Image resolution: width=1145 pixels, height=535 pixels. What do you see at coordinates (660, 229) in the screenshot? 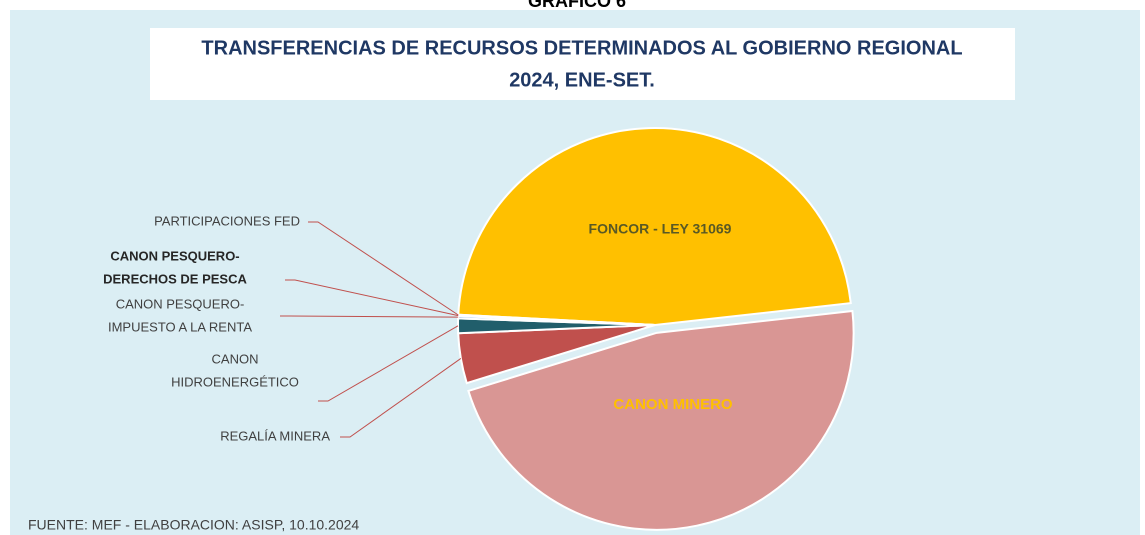
I see `slice-label: FONCOR - LEY 31069` at bounding box center [660, 229].